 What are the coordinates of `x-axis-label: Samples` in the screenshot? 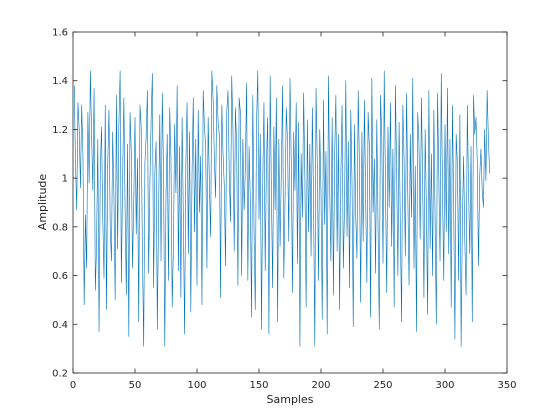 It's located at (290, 399).